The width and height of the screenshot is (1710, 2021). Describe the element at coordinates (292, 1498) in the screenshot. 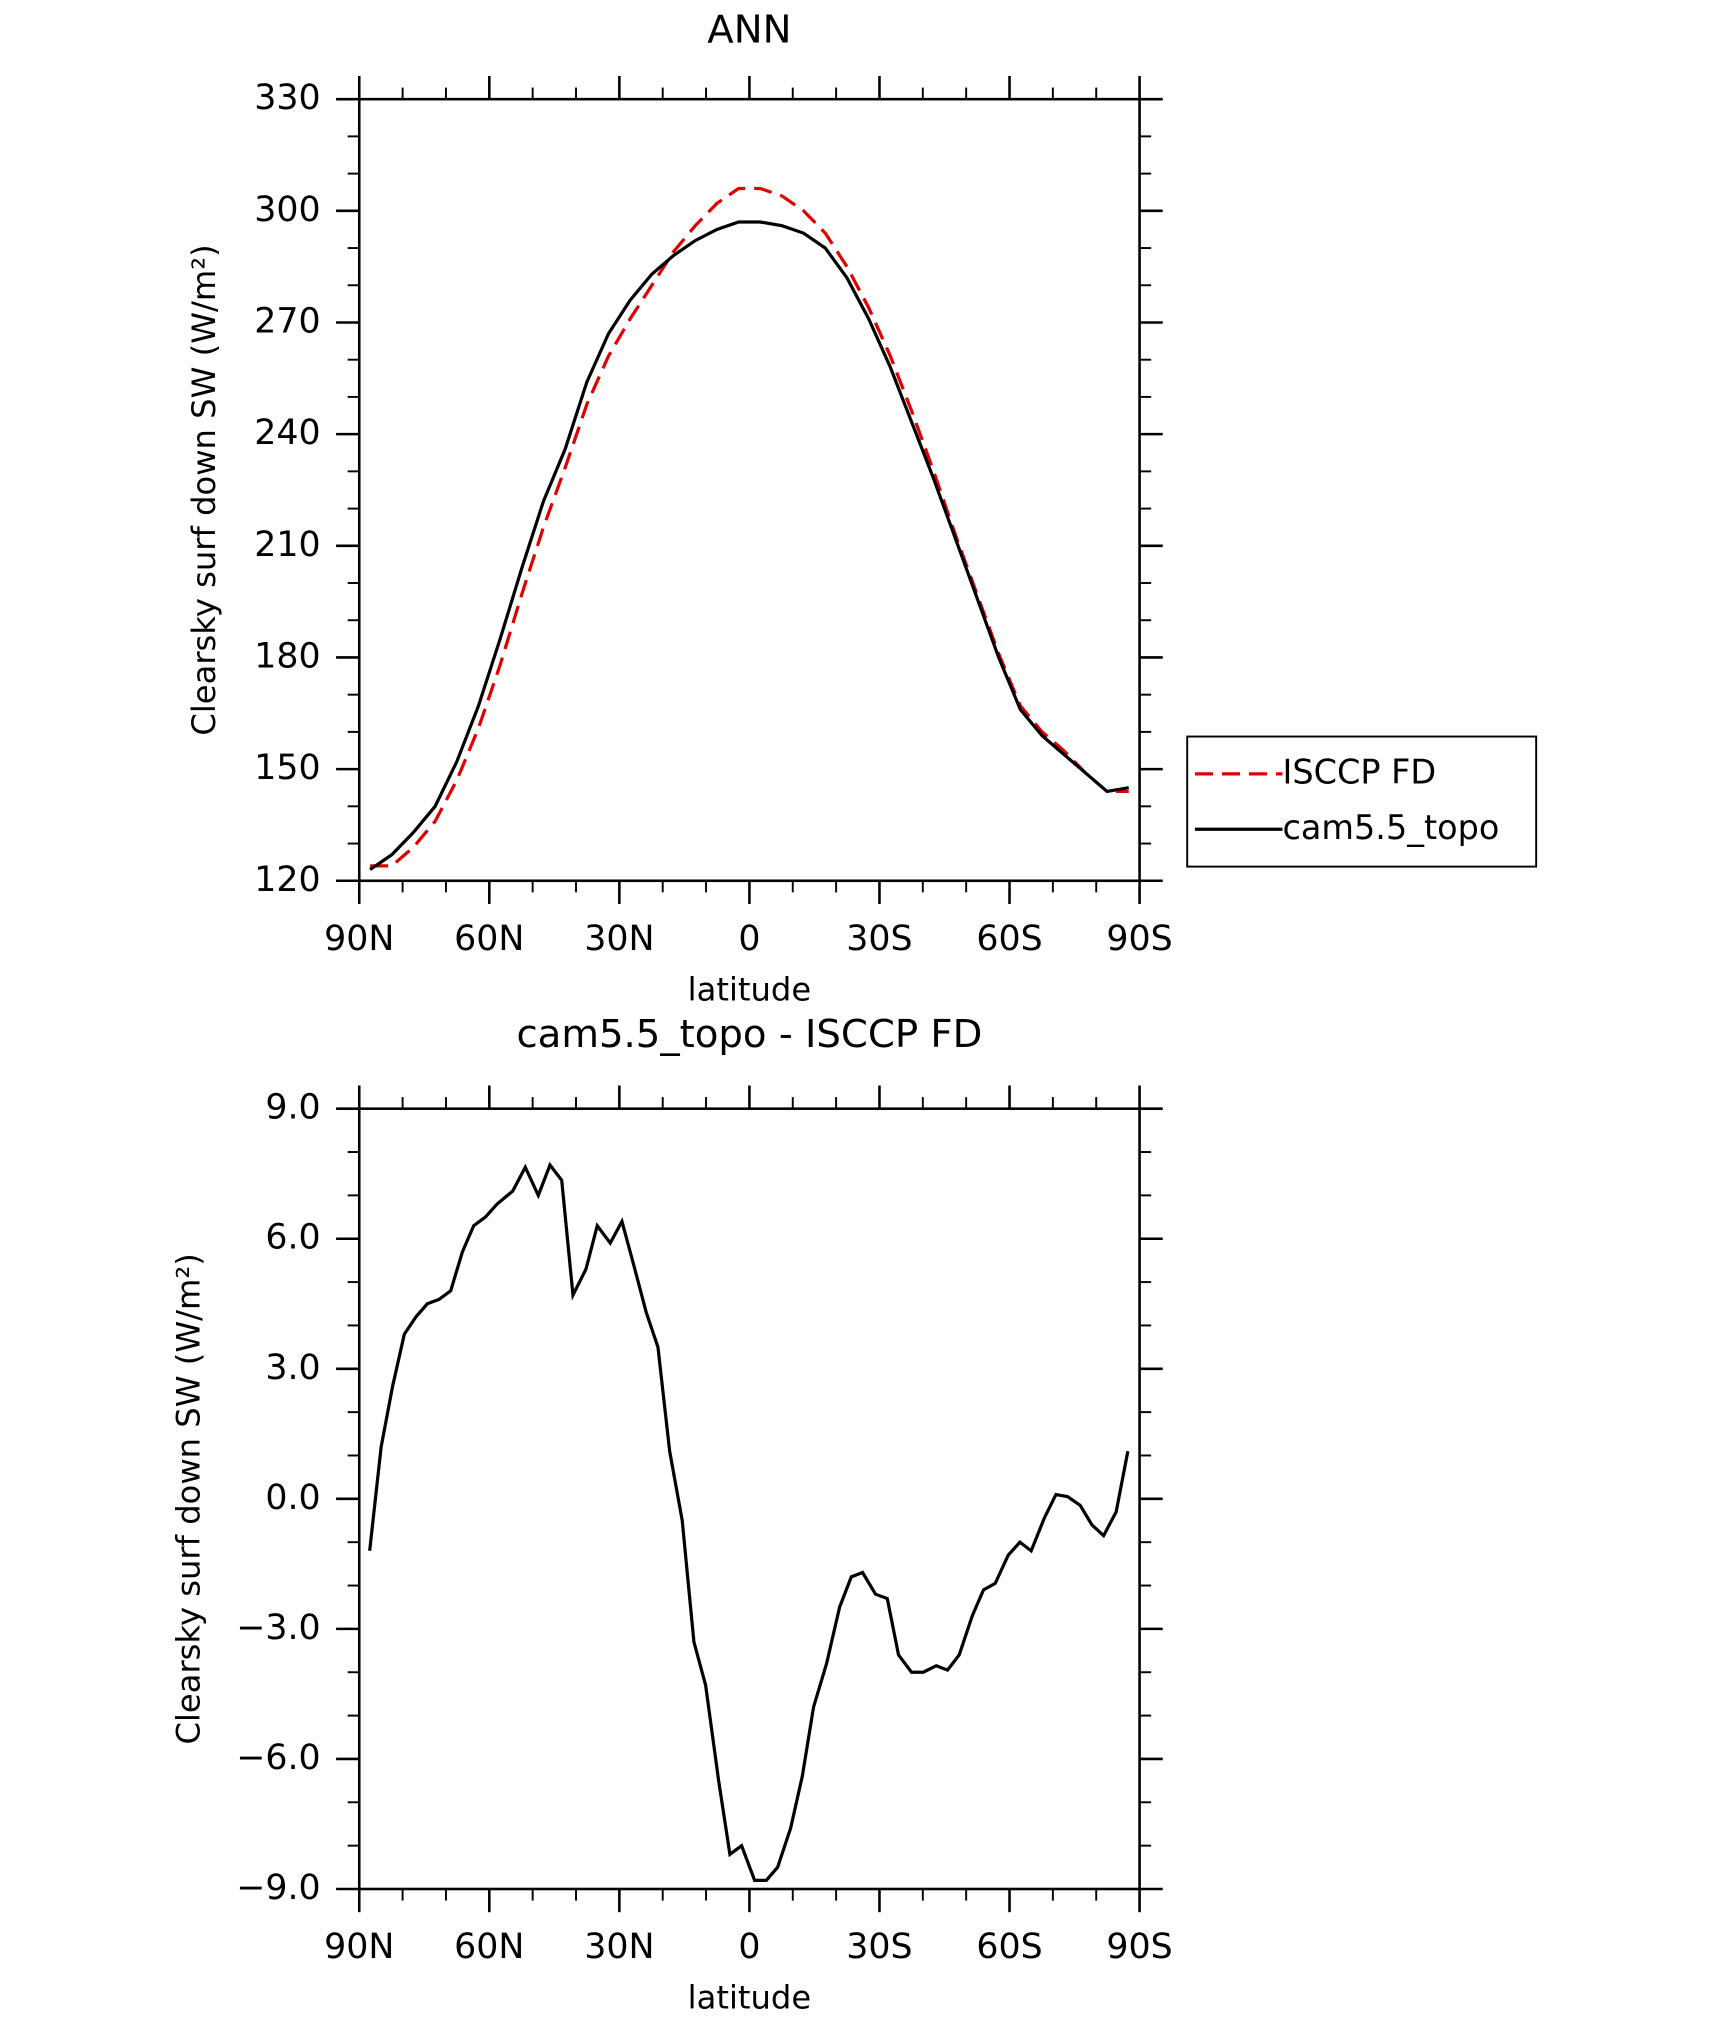

I see `y-tick-label: 0.0` at that location.